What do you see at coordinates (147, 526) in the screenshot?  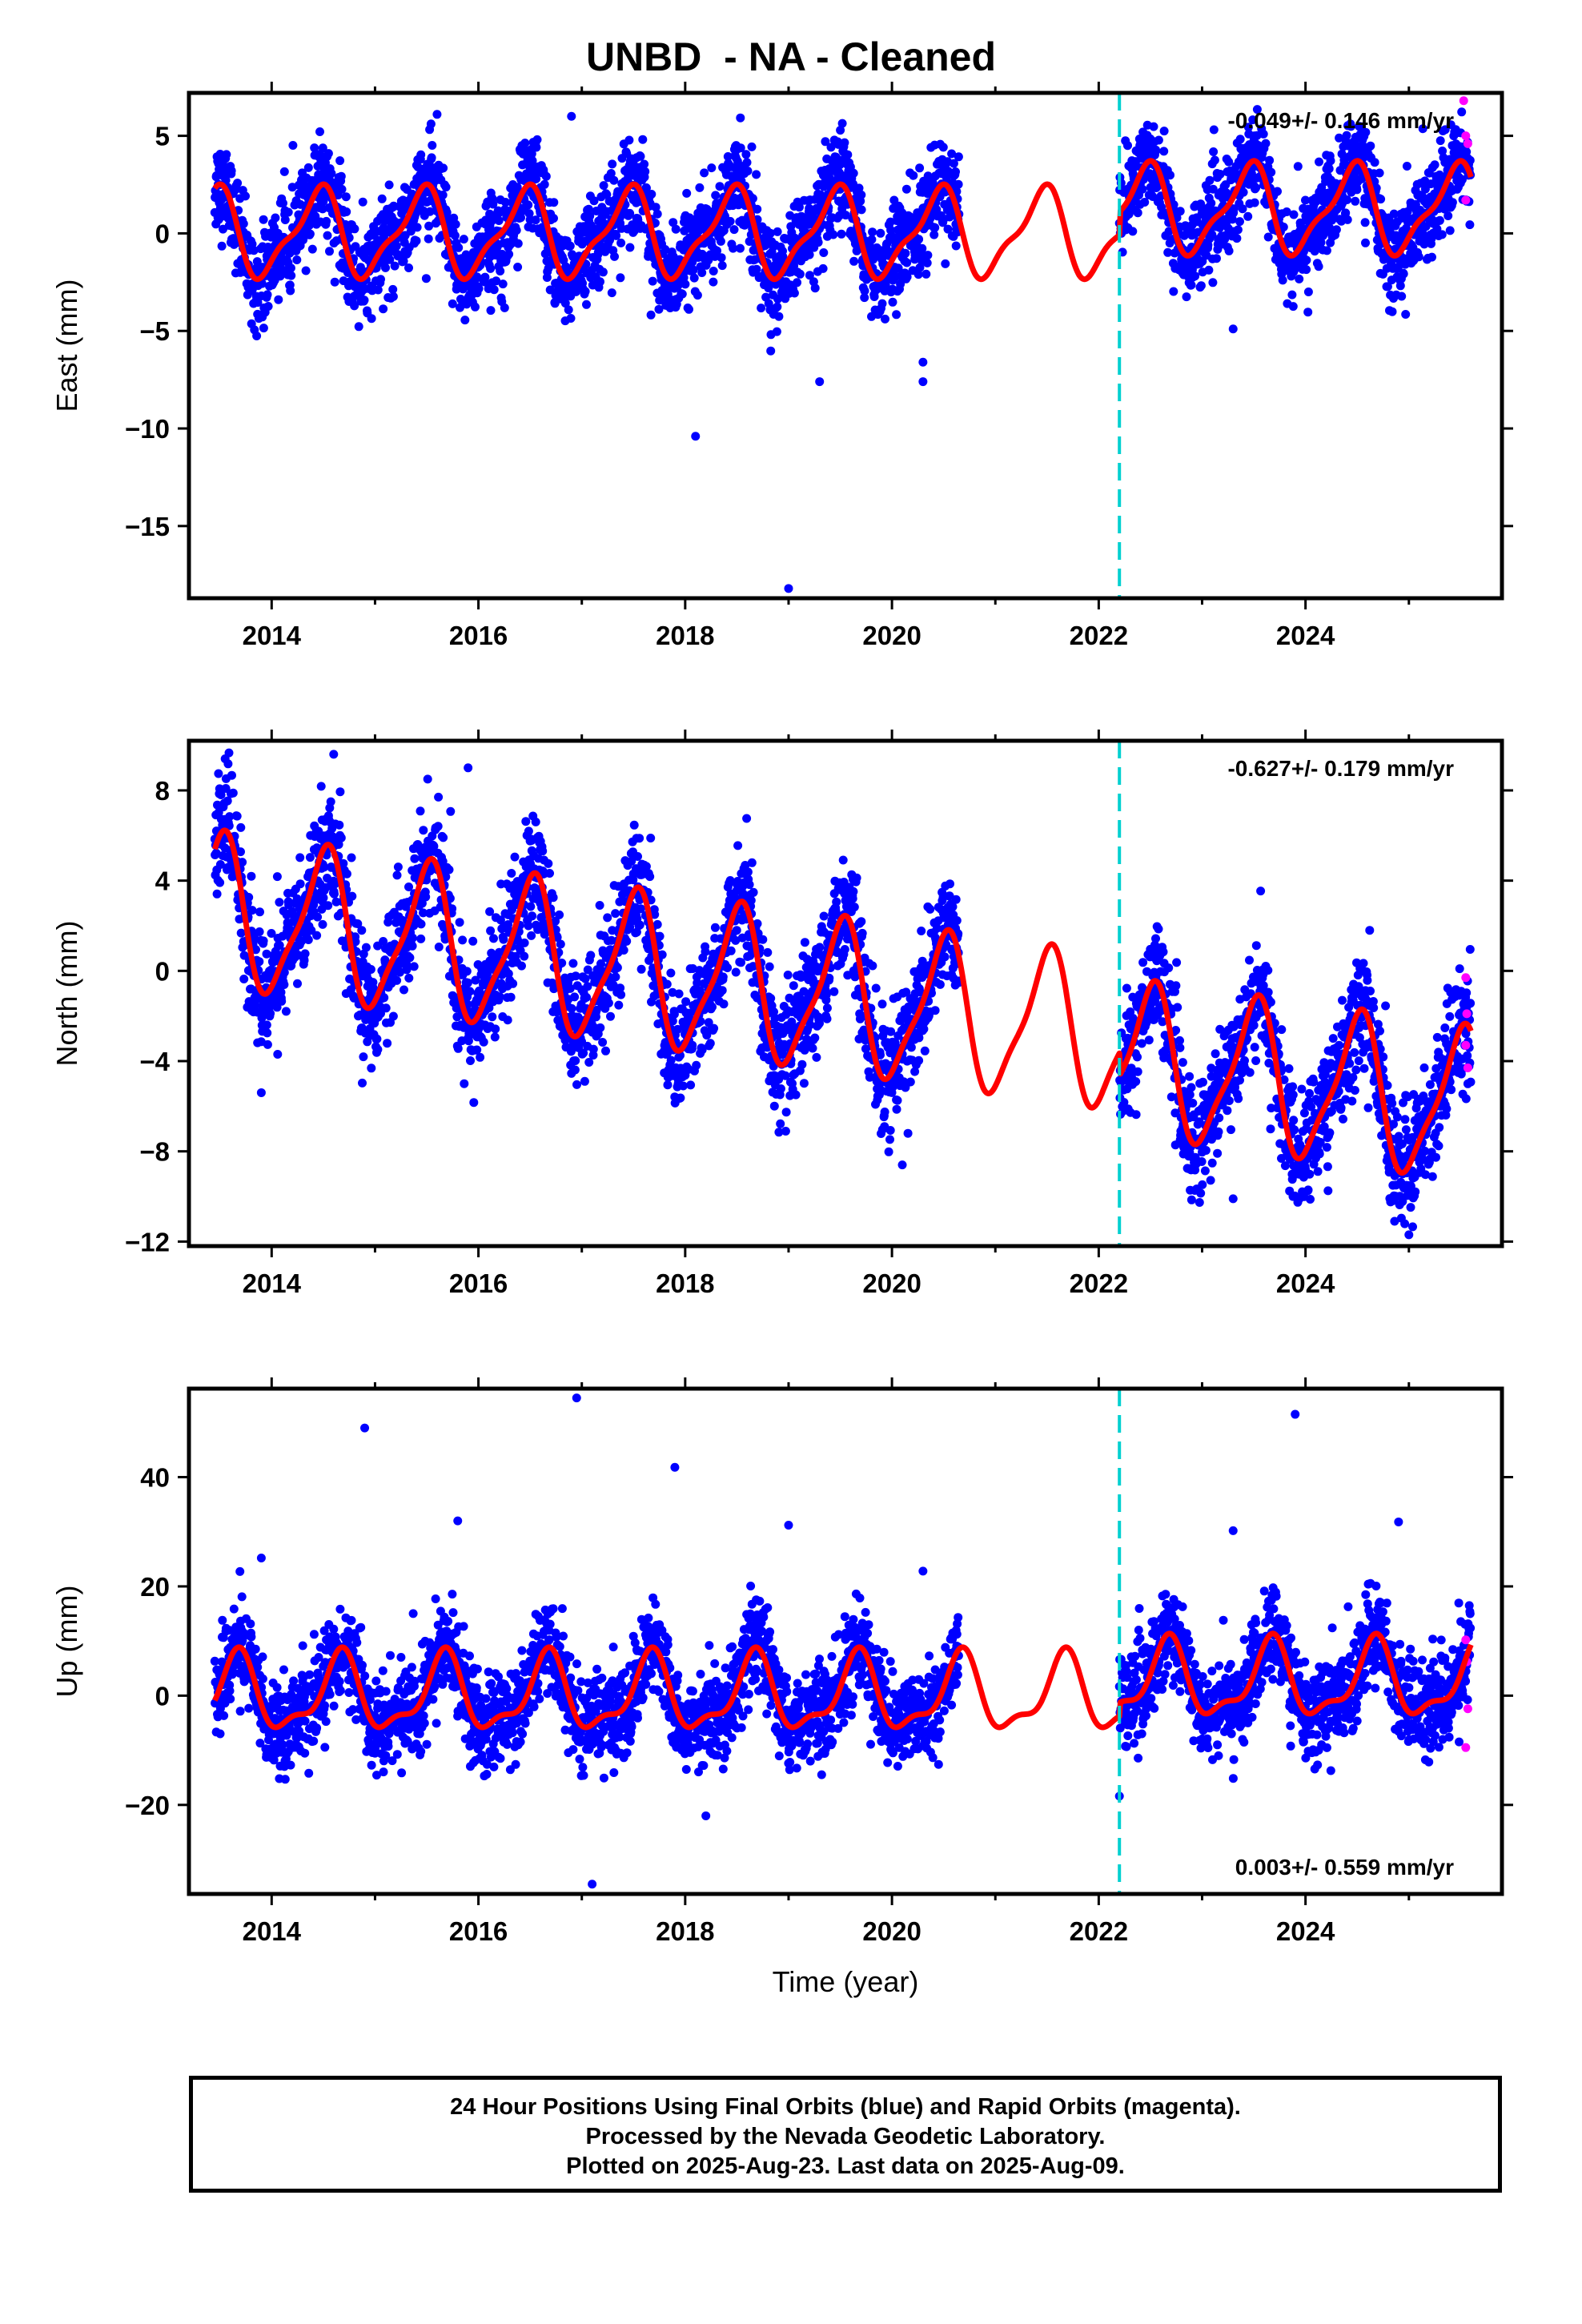 I see `y-tick-label: −15` at bounding box center [147, 526].